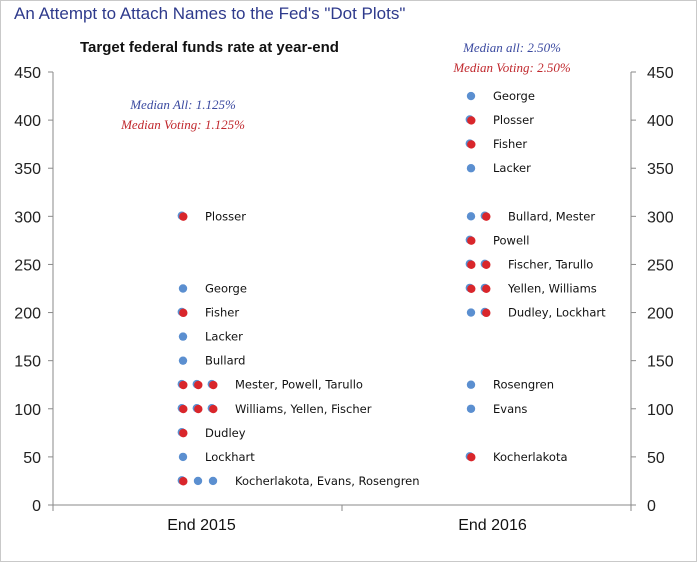 The width and height of the screenshot is (697, 562). I want to click on category-label: End 2015, so click(201, 525).